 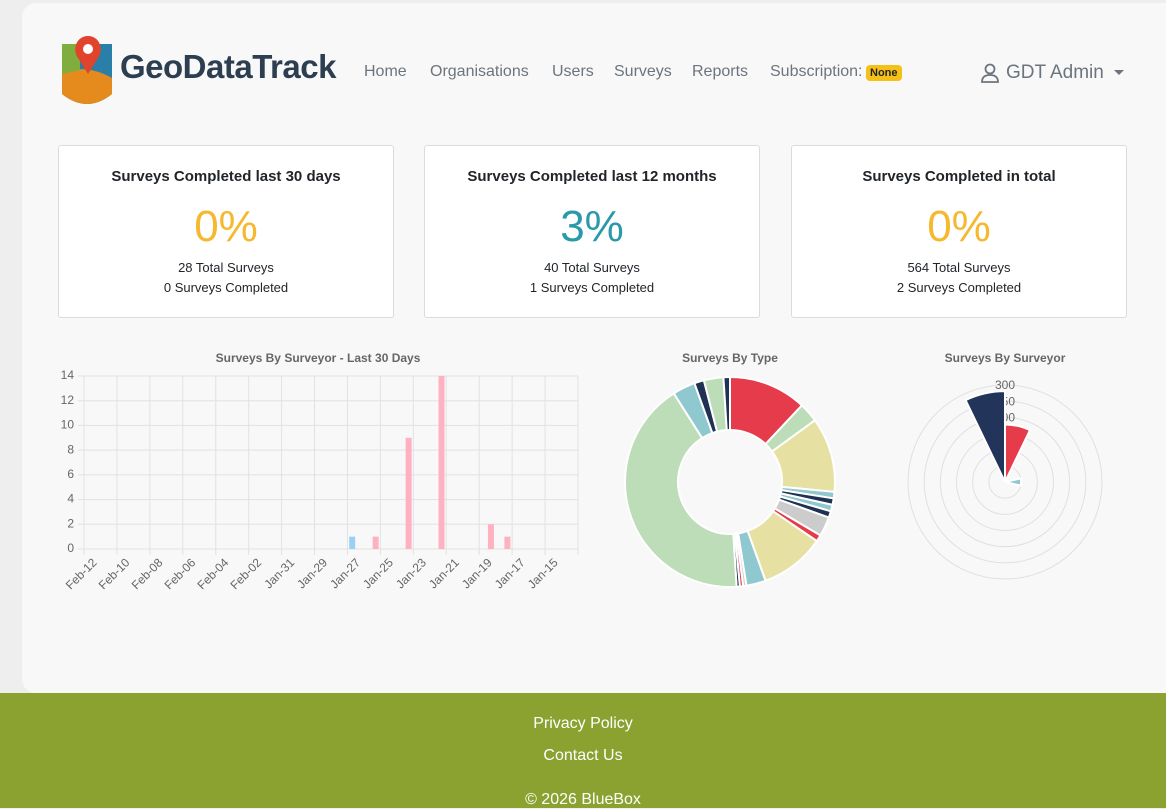 I want to click on y-tick-label: 10, so click(x=68, y=425).